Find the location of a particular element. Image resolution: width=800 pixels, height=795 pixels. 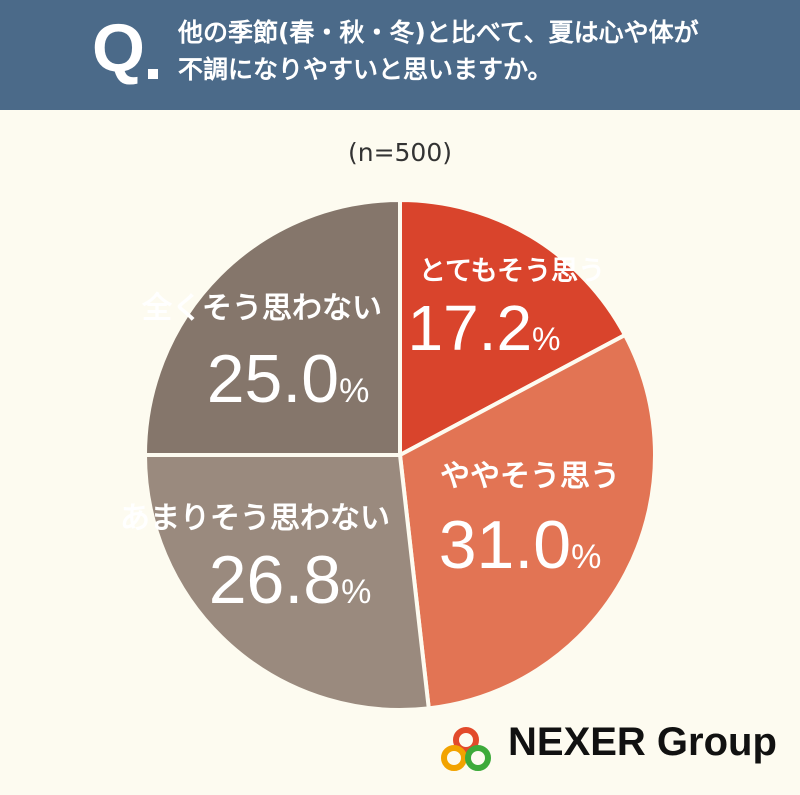

slice-unit-2: % is located at coordinates (586, 557).